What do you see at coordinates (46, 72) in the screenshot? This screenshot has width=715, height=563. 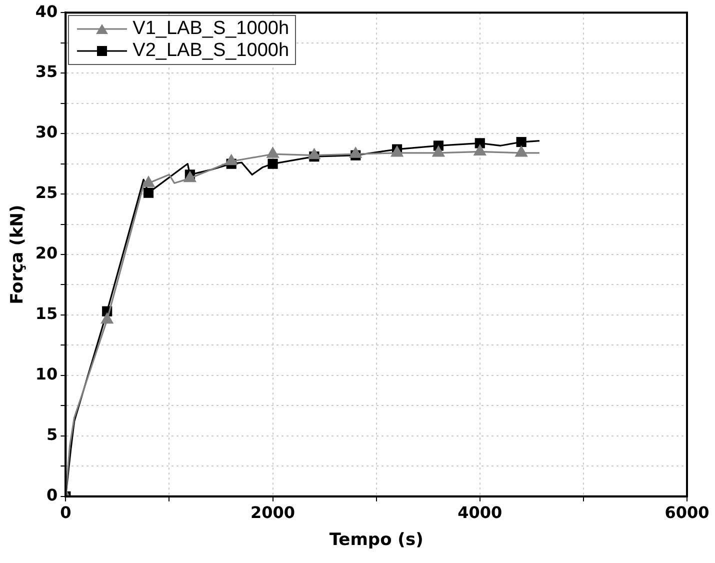 I see `y-tick-label: 35` at bounding box center [46, 72].